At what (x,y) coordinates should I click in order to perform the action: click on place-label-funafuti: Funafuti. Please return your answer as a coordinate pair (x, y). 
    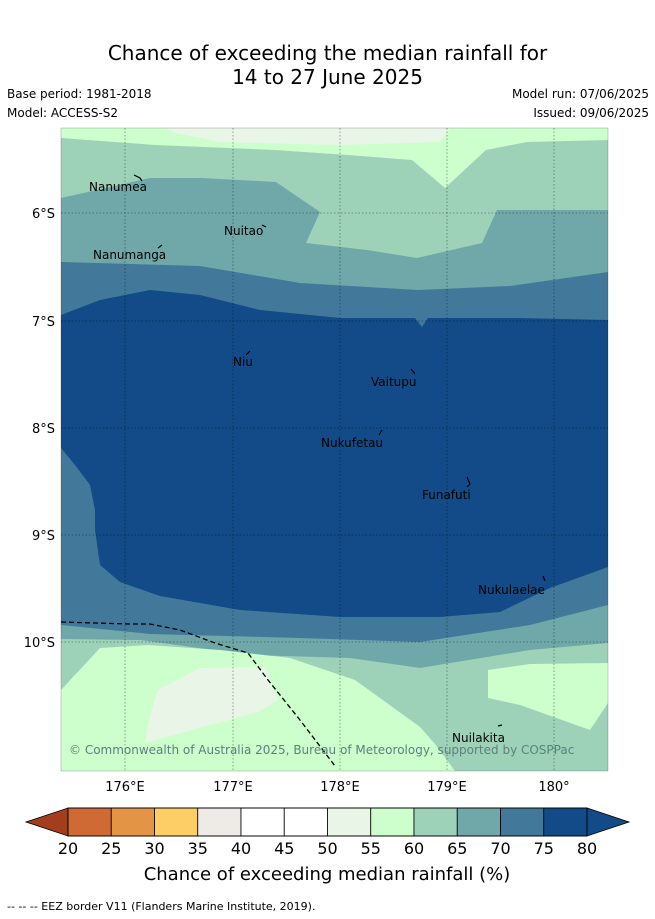
    Looking at the image, I should click on (446, 495).